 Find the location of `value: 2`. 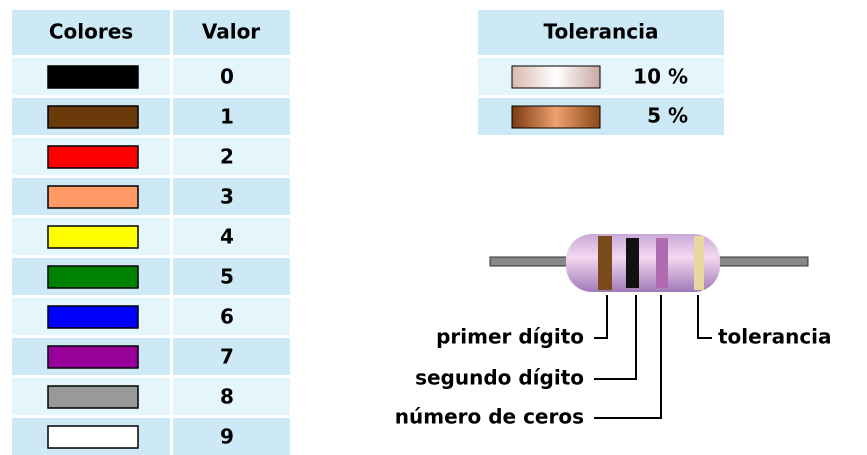

value: 2 is located at coordinates (227, 157).